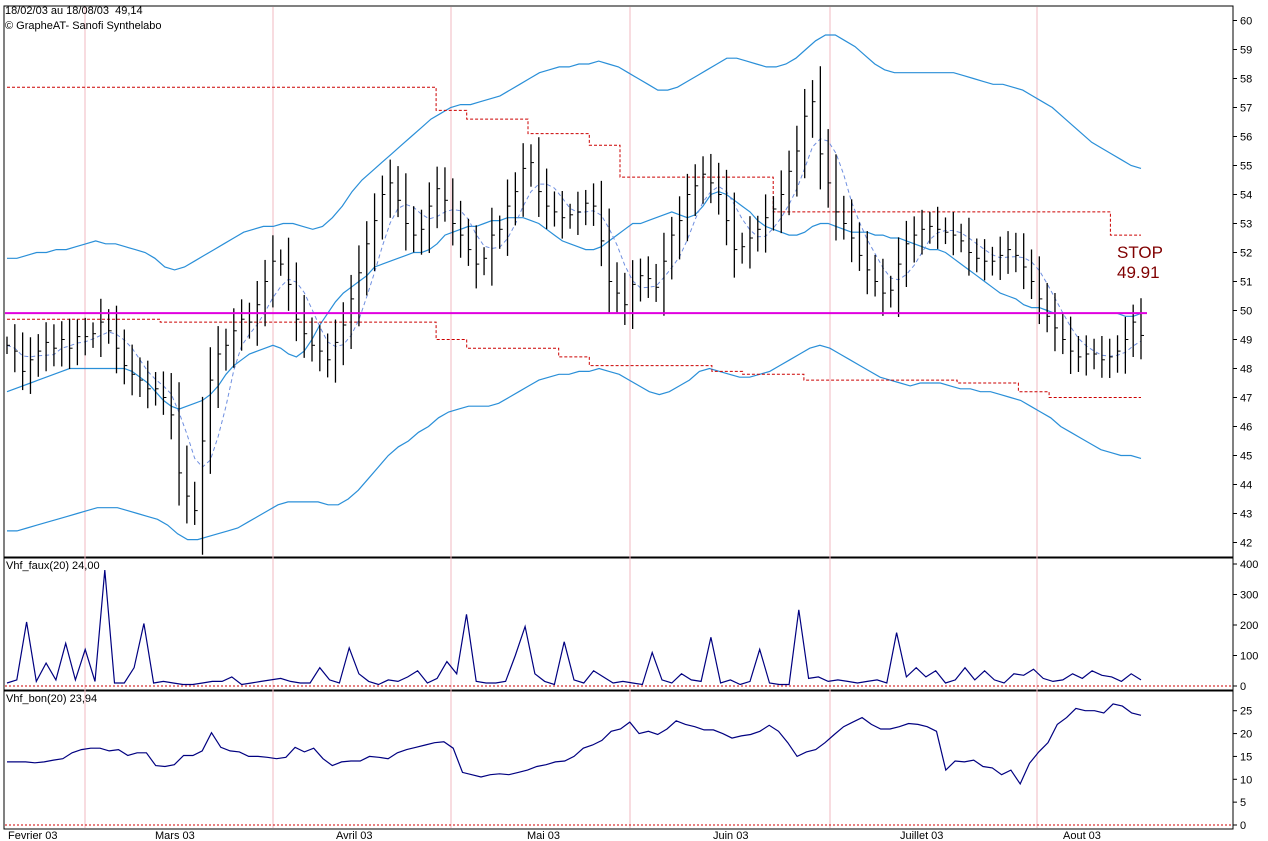 The width and height of the screenshot is (1268, 841). Describe the element at coordinates (1246, 370) in the screenshot. I see `y-tick-label: 48` at that location.